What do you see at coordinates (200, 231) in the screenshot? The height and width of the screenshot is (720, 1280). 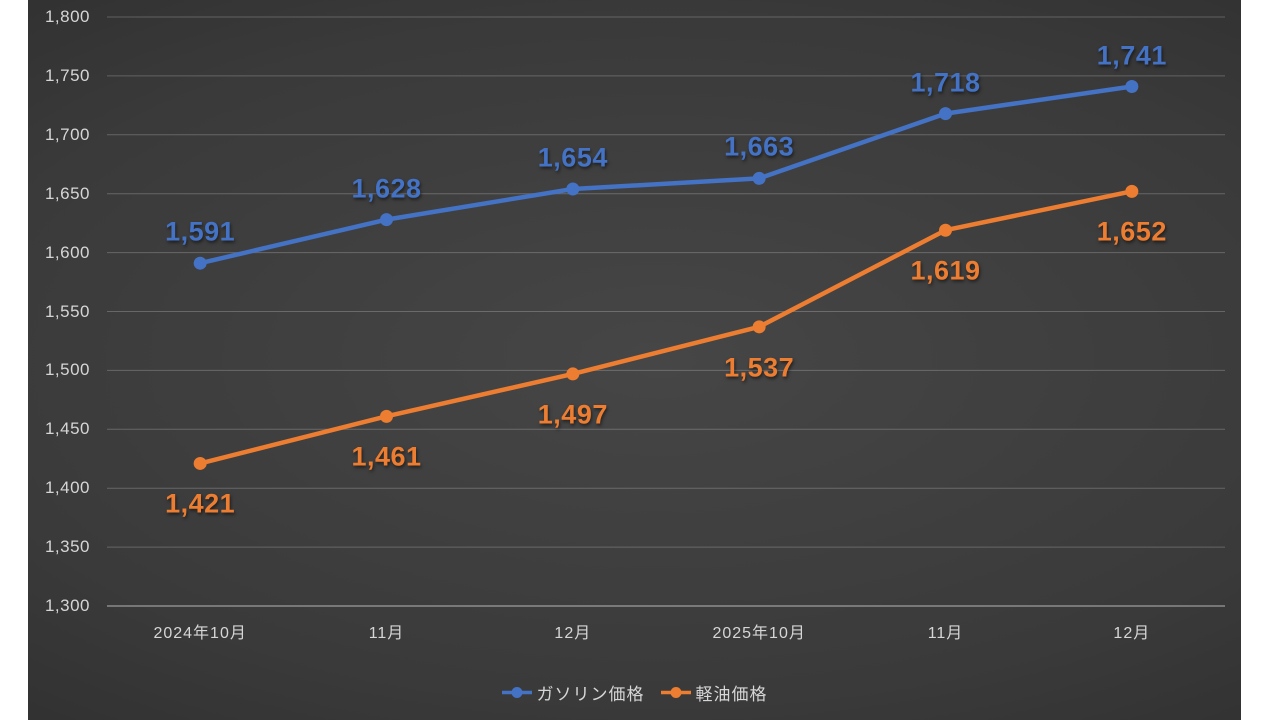 I see `gasoline-price-data-label: 1,591` at bounding box center [200, 231].